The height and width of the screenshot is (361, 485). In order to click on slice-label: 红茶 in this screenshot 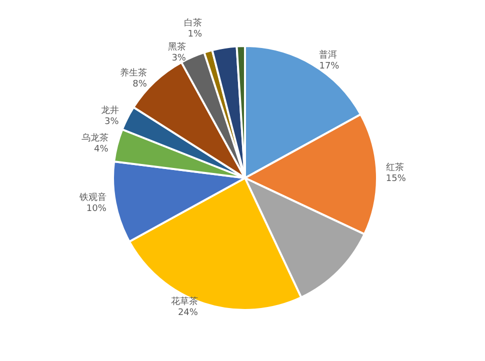, I will do `click(395, 168)`.